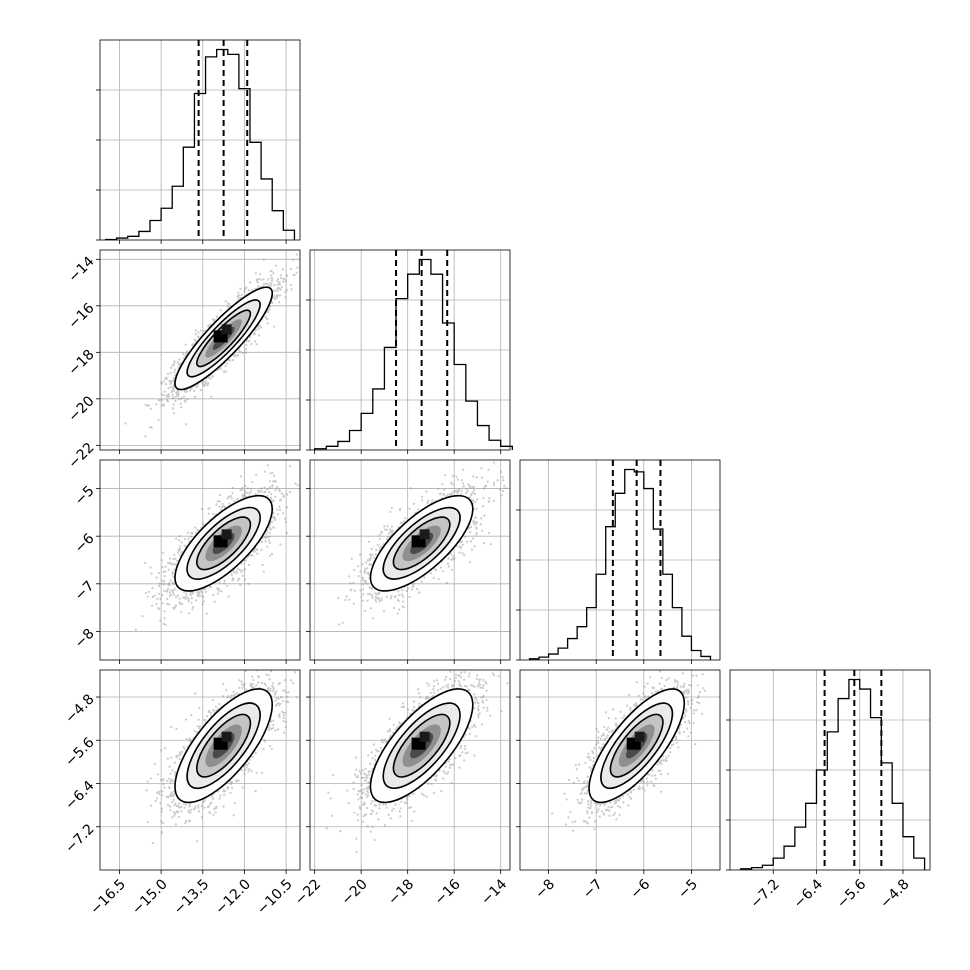 This screenshot has height=970, width=970. I want to click on x-tick-label: −18, so click(401, 892).